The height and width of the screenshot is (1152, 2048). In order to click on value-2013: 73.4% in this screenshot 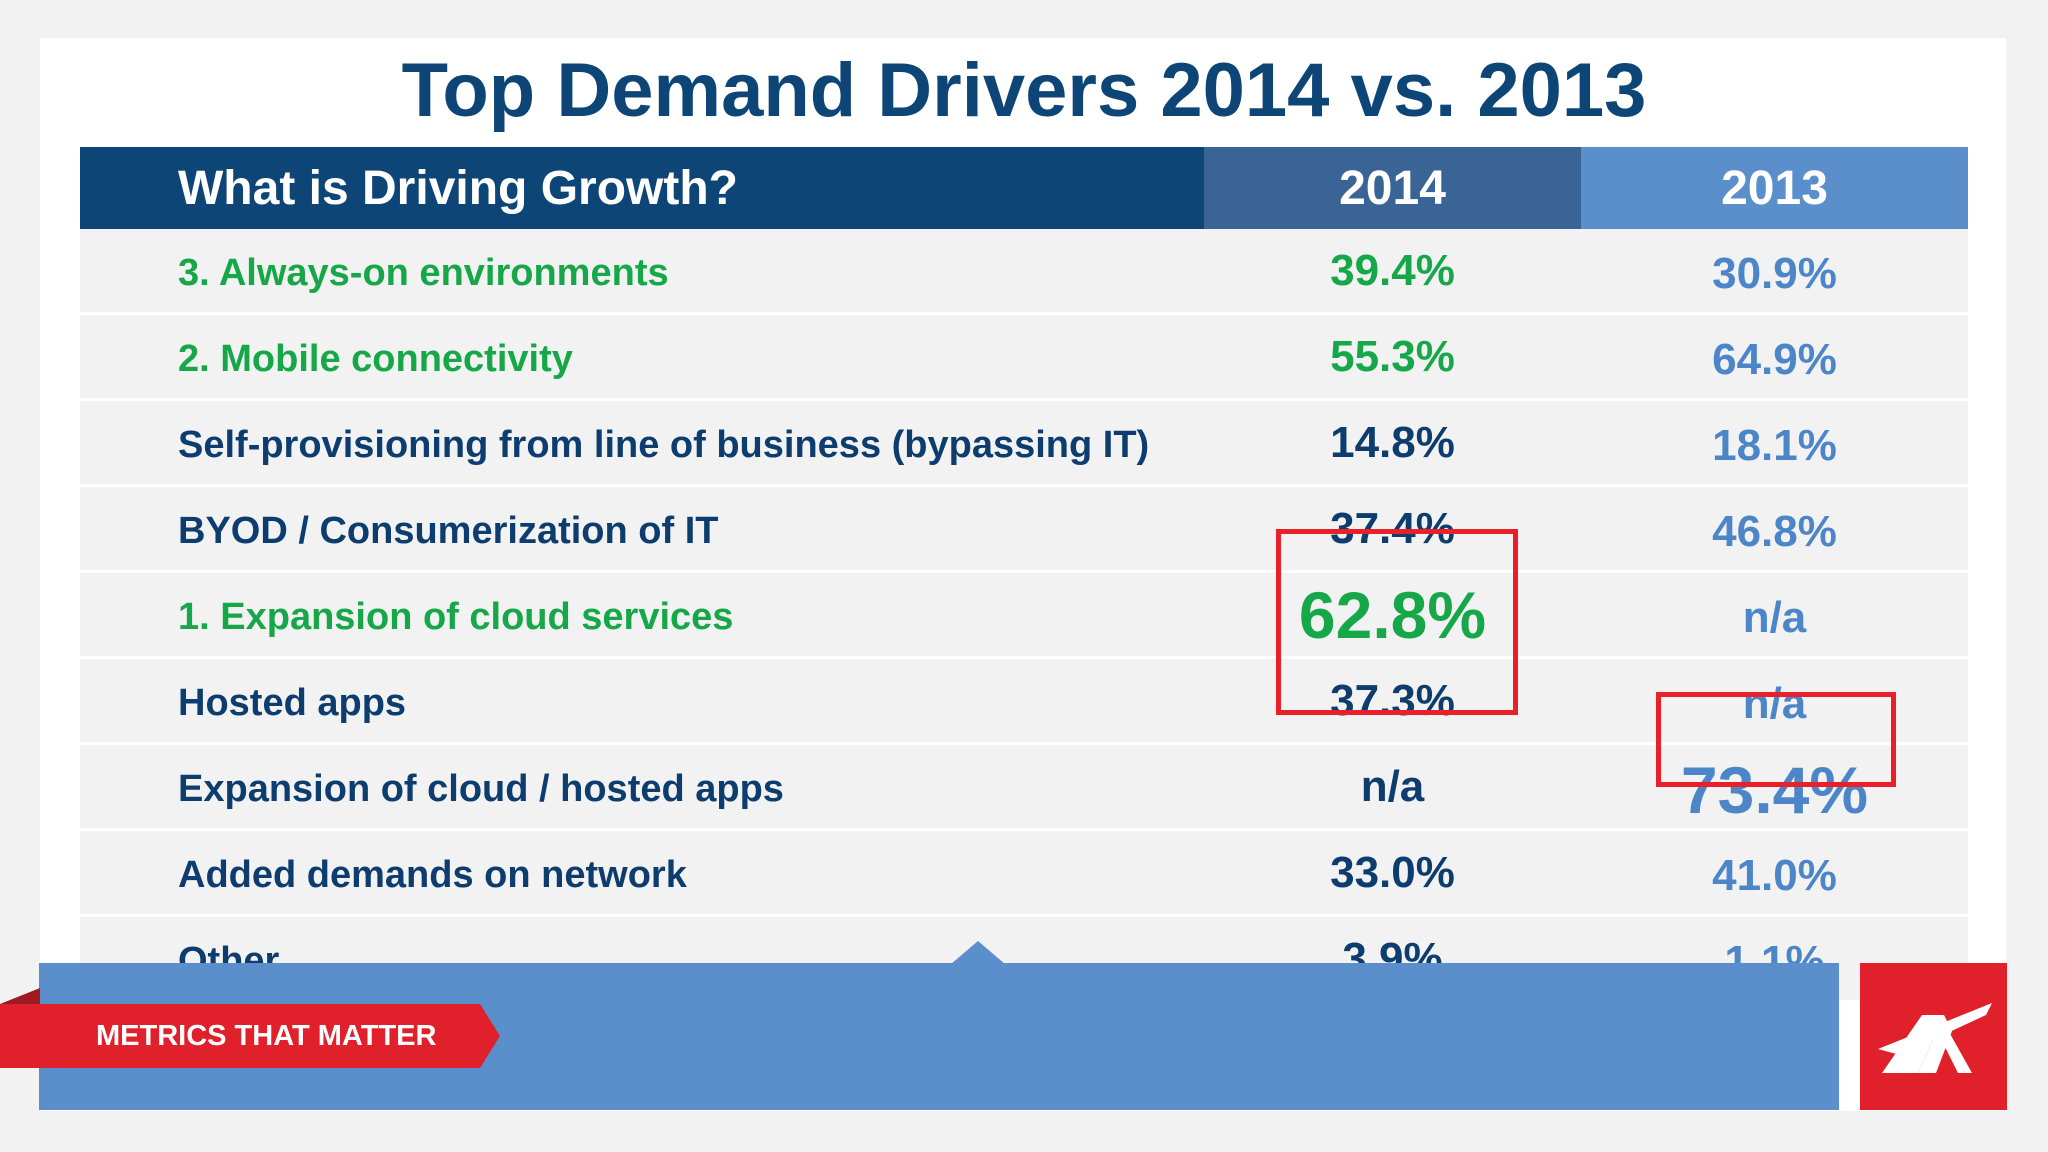, I will do `click(1774, 787)`.